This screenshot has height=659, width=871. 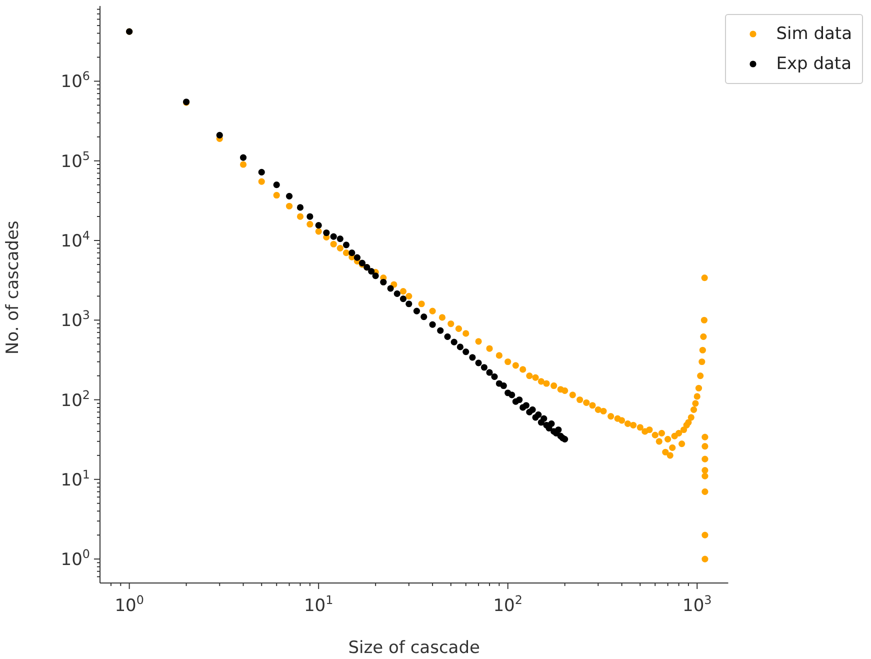 I want to click on x-tick-label: 10$^{1}$, so click(x=319, y=604).